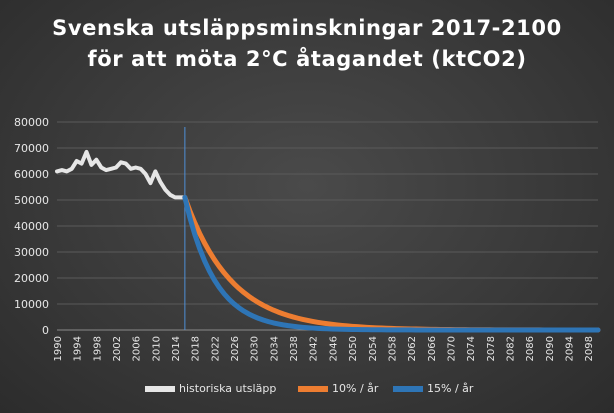  I want to click on legend: historiska utsläpp 10% / år 15% / år, so click(307, 392).